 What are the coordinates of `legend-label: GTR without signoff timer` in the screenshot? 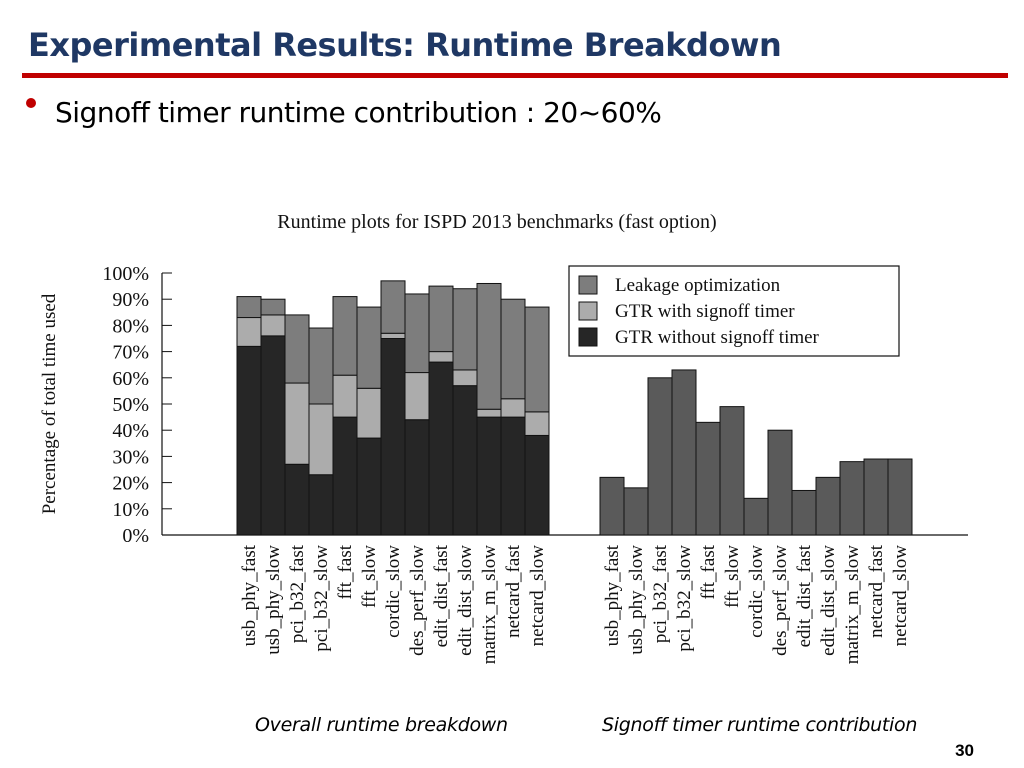 It's located at (717, 337).